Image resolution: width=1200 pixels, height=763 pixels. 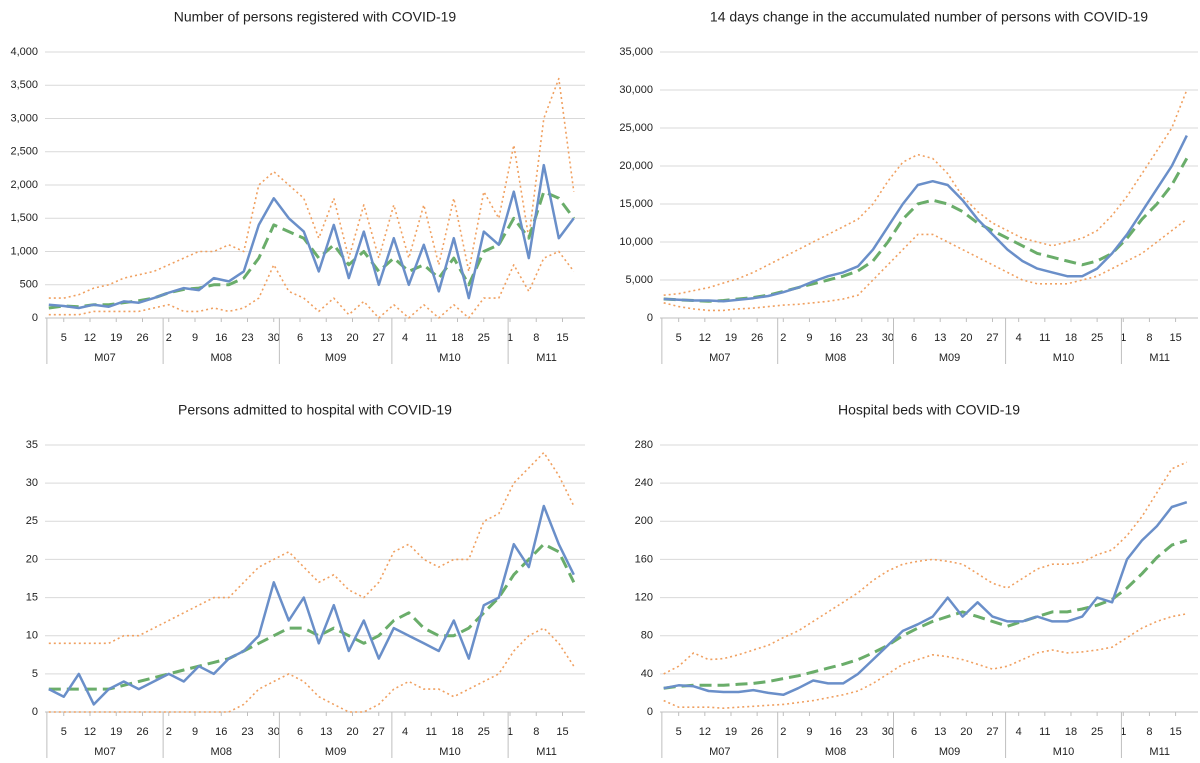 I want to click on y-tick-label: 1,000, so click(x=24, y=251).